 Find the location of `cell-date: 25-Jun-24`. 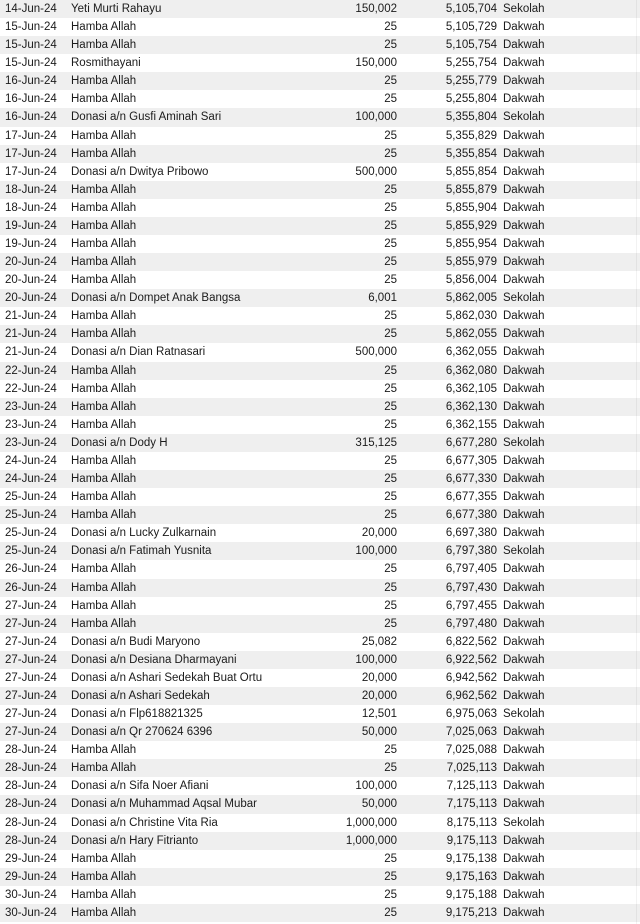

cell-date: 25-Jun-24 is located at coordinates (31, 497).